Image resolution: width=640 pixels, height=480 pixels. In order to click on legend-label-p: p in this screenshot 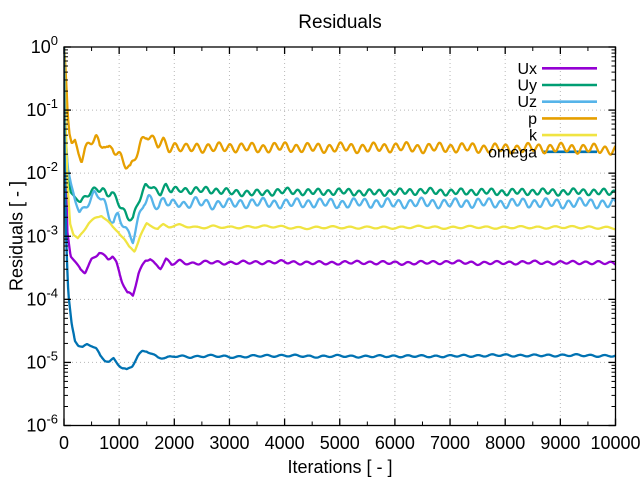, I will do `click(532, 119)`.